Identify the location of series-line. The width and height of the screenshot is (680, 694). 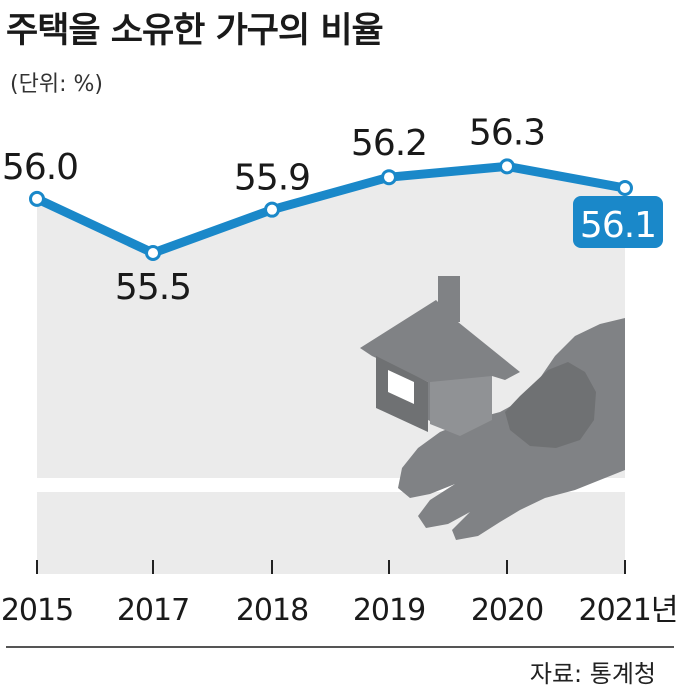
(331, 209).